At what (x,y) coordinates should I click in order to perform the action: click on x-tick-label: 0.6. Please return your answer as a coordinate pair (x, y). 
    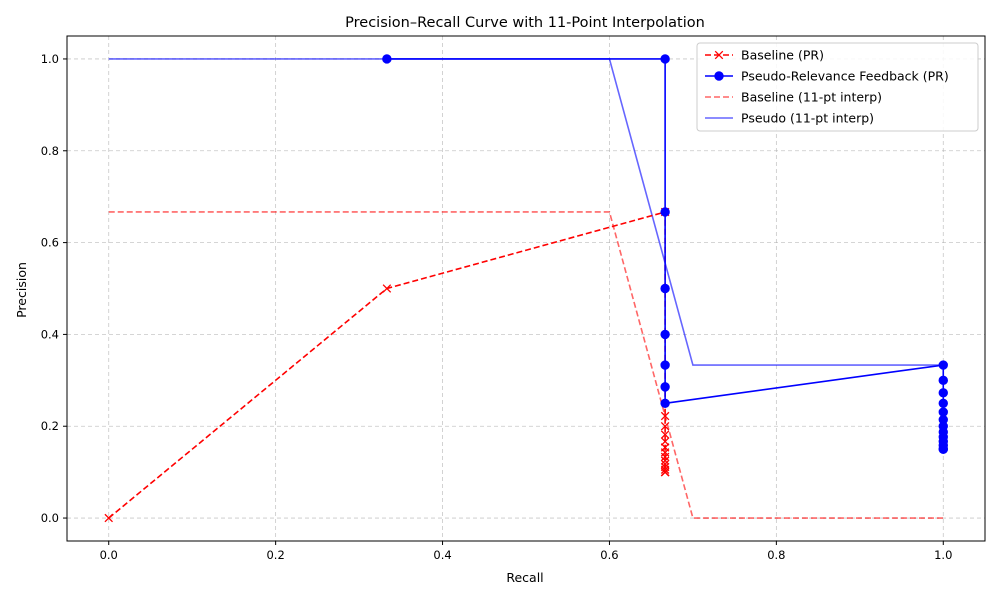
    Looking at the image, I should click on (609, 555).